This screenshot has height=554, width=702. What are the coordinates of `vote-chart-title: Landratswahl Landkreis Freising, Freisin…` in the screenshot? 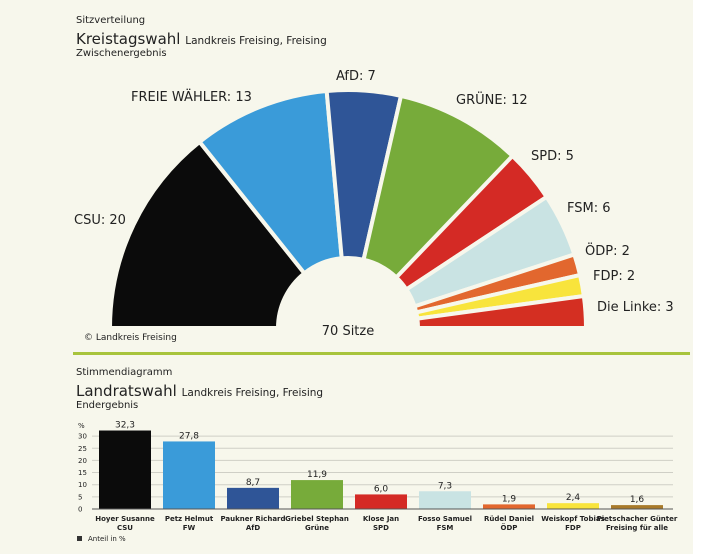 It's located at (199, 391).